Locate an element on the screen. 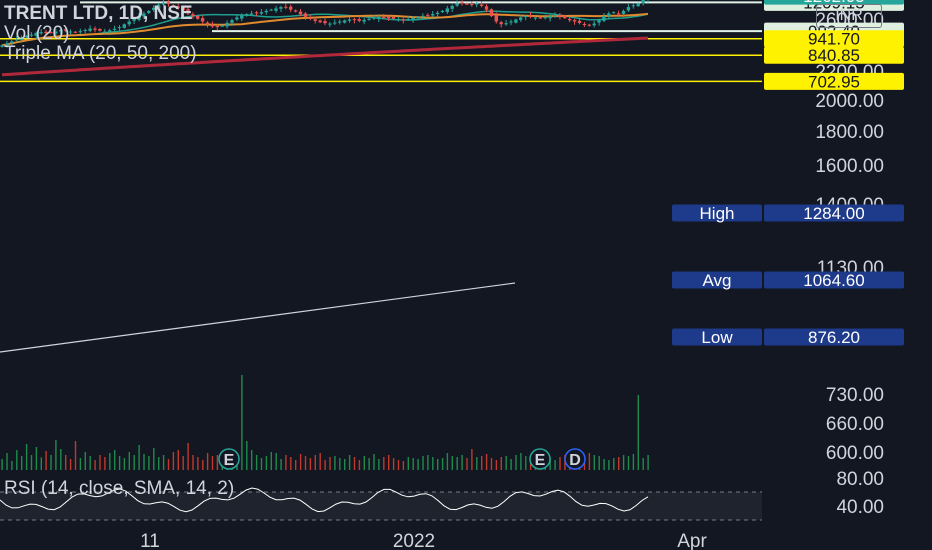 This screenshot has height=550, width=932. stat-badge-high: High 1284.00 is located at coordinates (788, 213).